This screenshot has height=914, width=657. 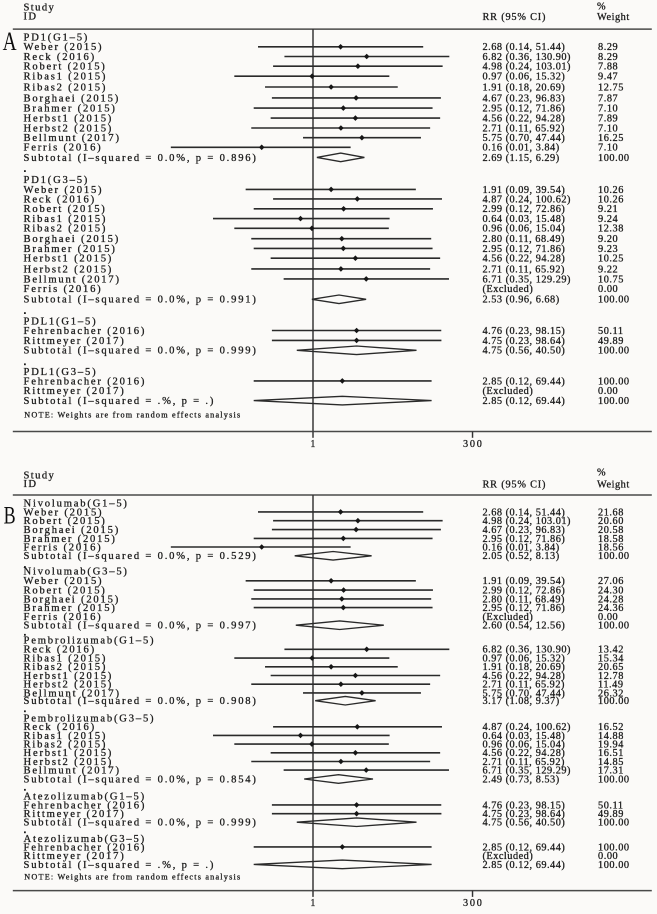 What do you see at coordinates (611, 547) in the screenshot?
I see `svg-text: 18.56` at bounding box center [611, 547].